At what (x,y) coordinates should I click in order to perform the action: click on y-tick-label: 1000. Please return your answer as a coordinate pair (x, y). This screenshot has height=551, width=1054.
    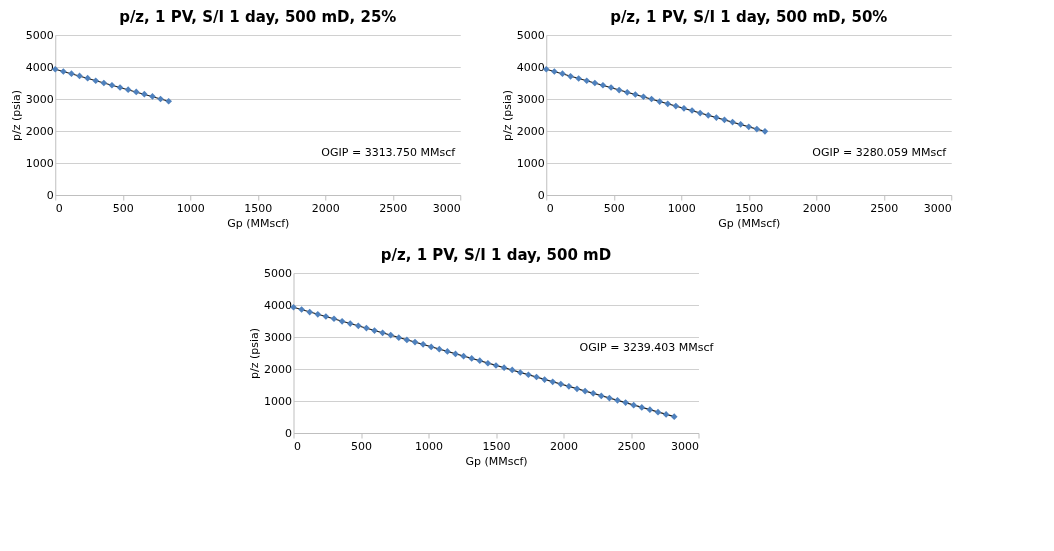
    Looking at the image, I should click on (39, 163).